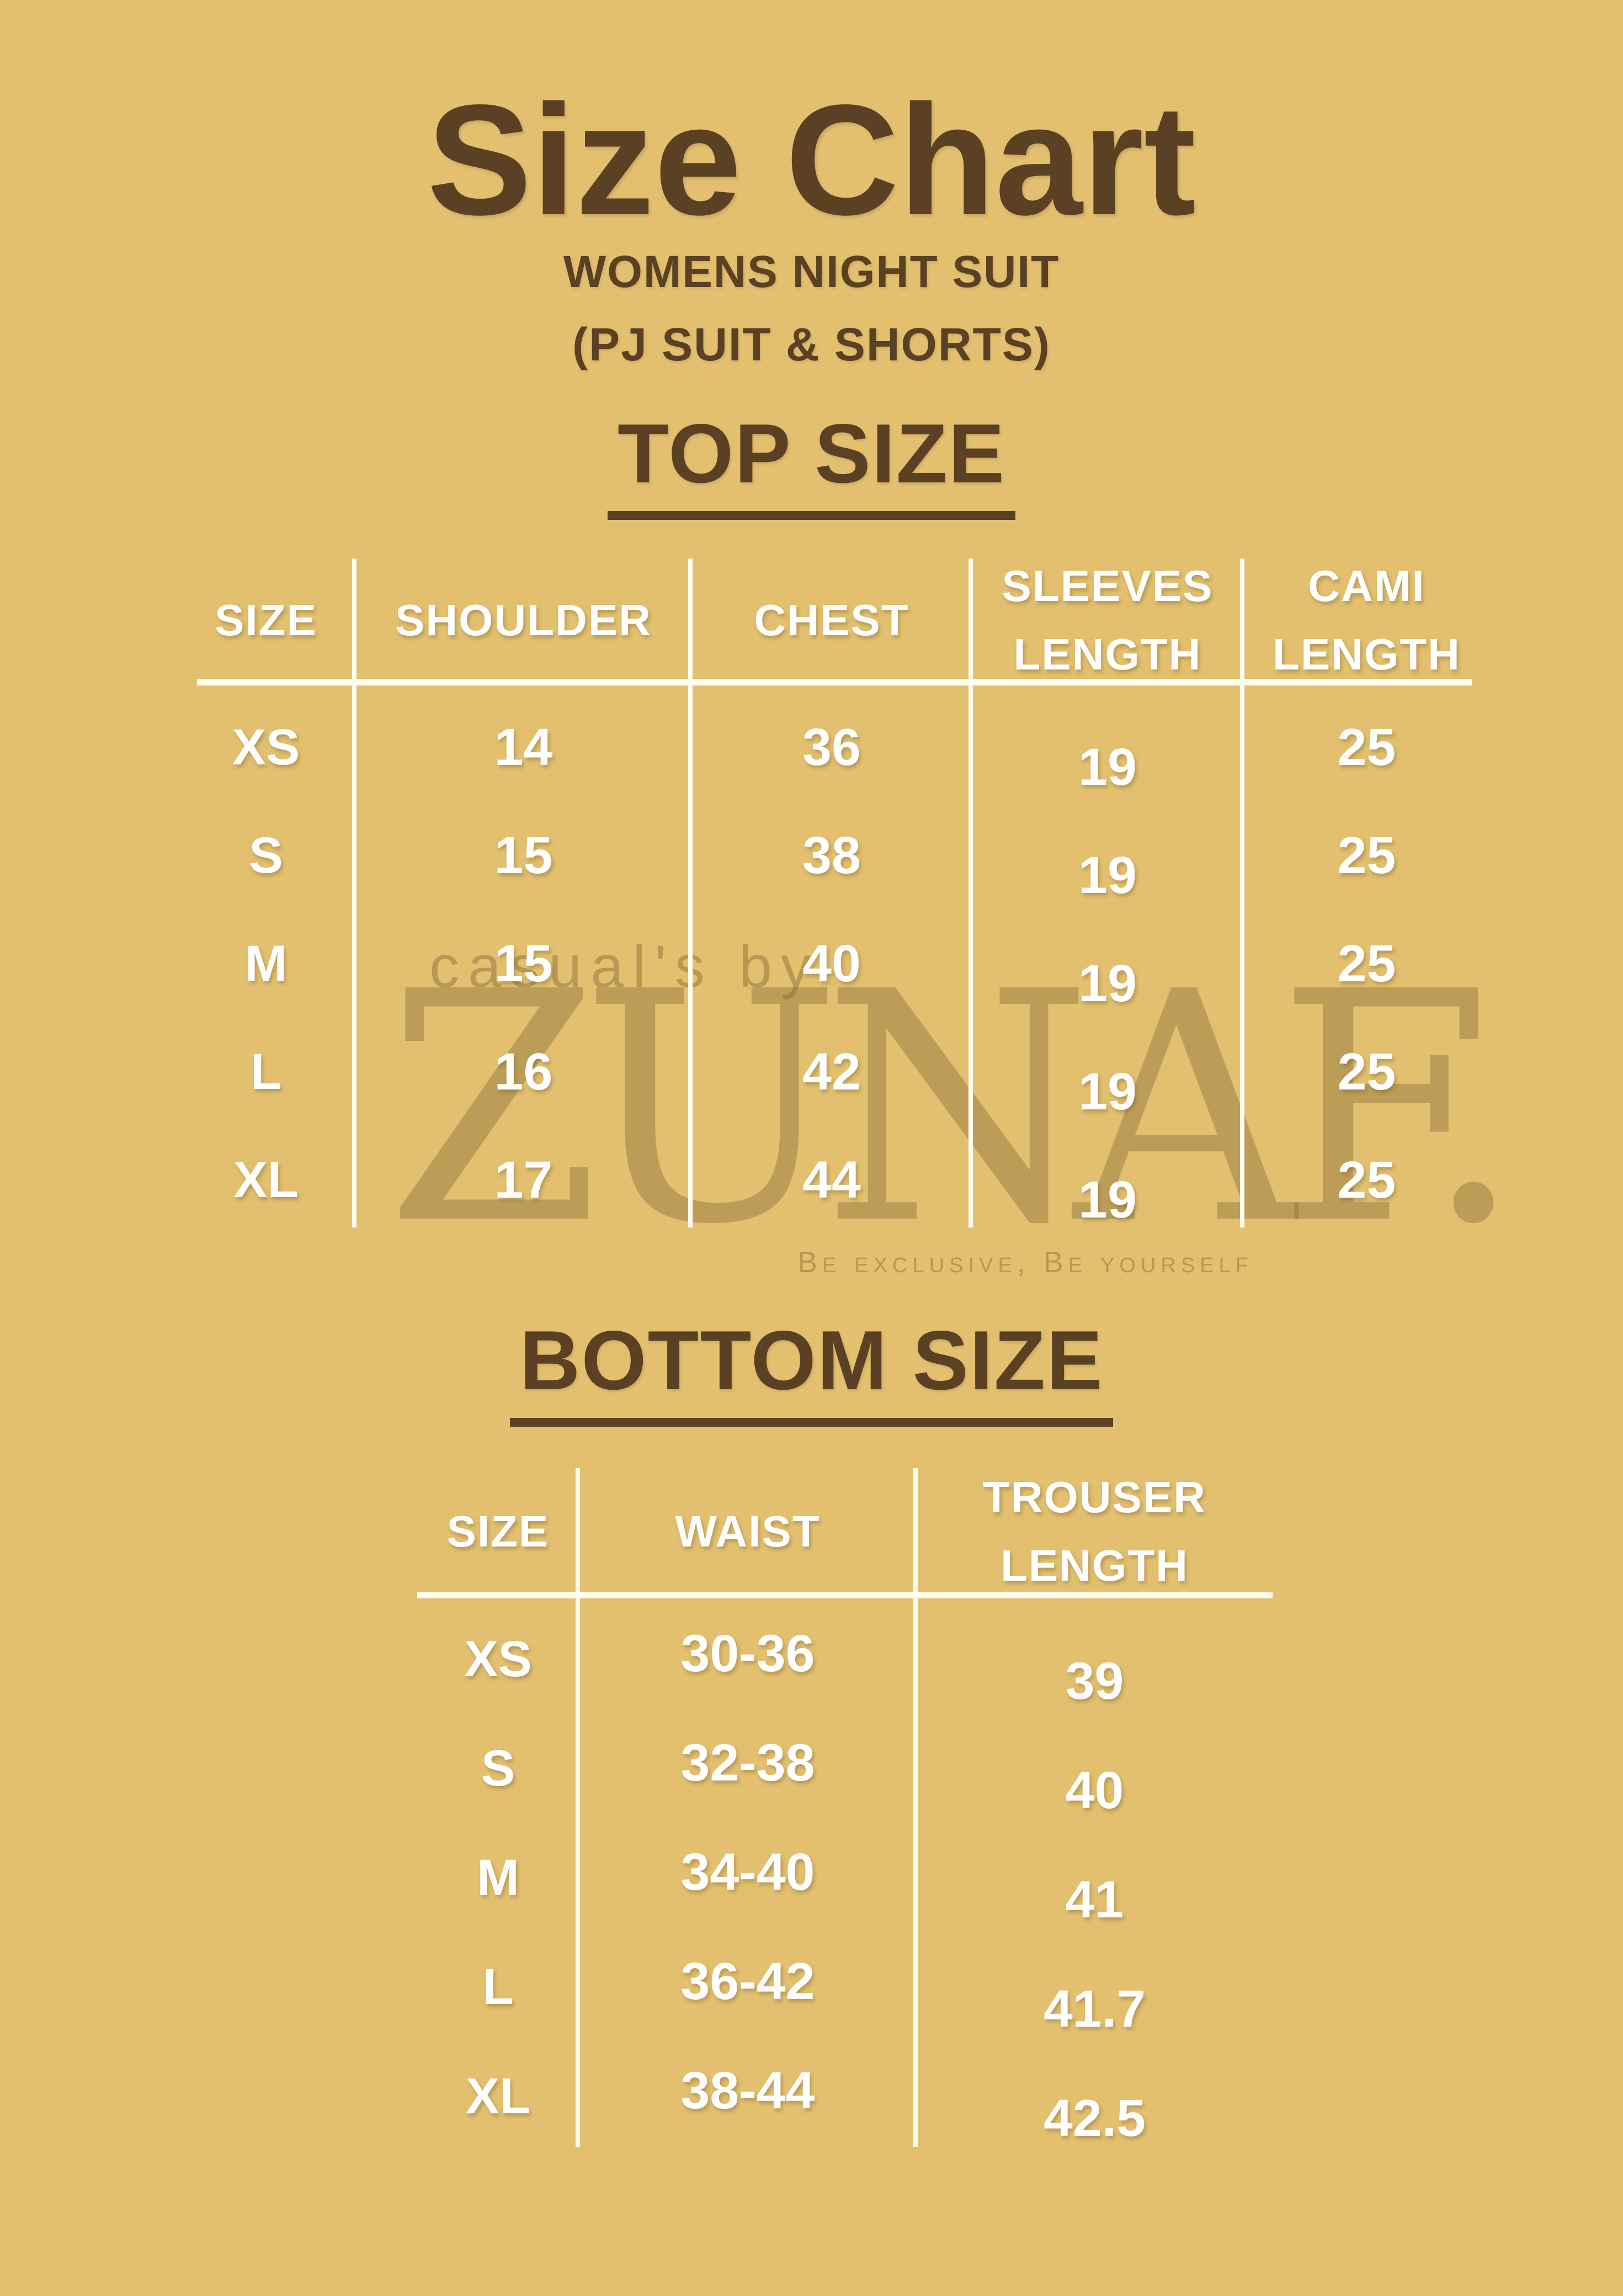 The width and height of the screenshot is (1623, 2296). I want to click on cell-value: 38-44, so click(748, 2090).